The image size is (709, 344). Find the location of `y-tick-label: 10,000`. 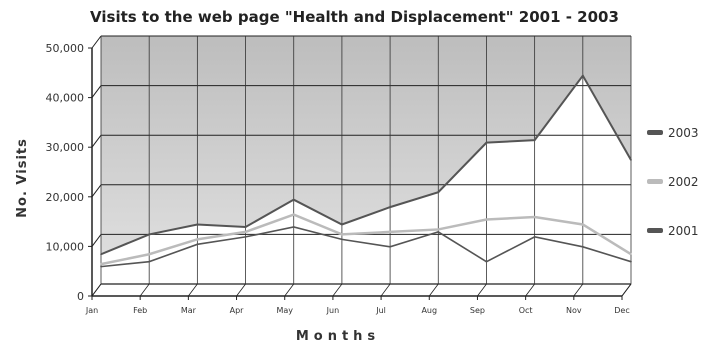

y-tick-label: 10,000 is located at coordinates (65, 246).